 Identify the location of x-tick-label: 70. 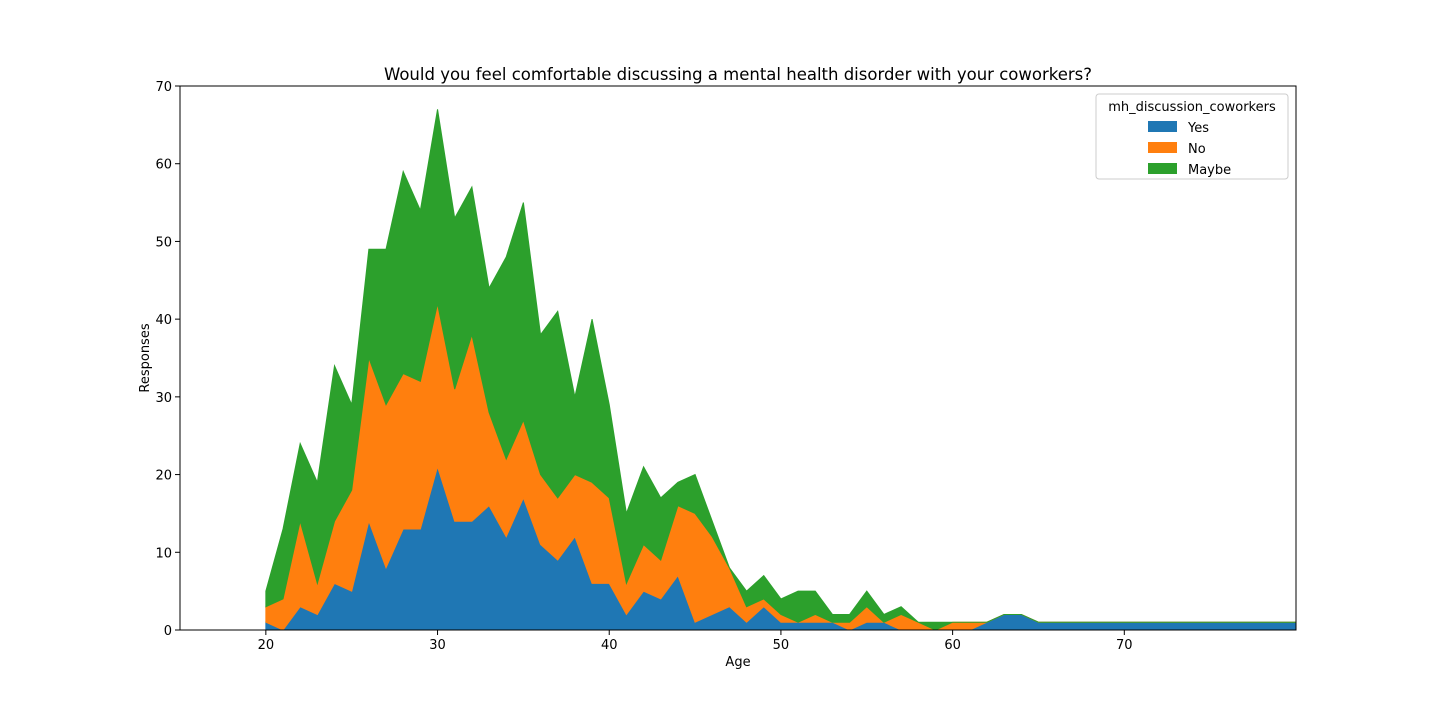
(1124, 645).